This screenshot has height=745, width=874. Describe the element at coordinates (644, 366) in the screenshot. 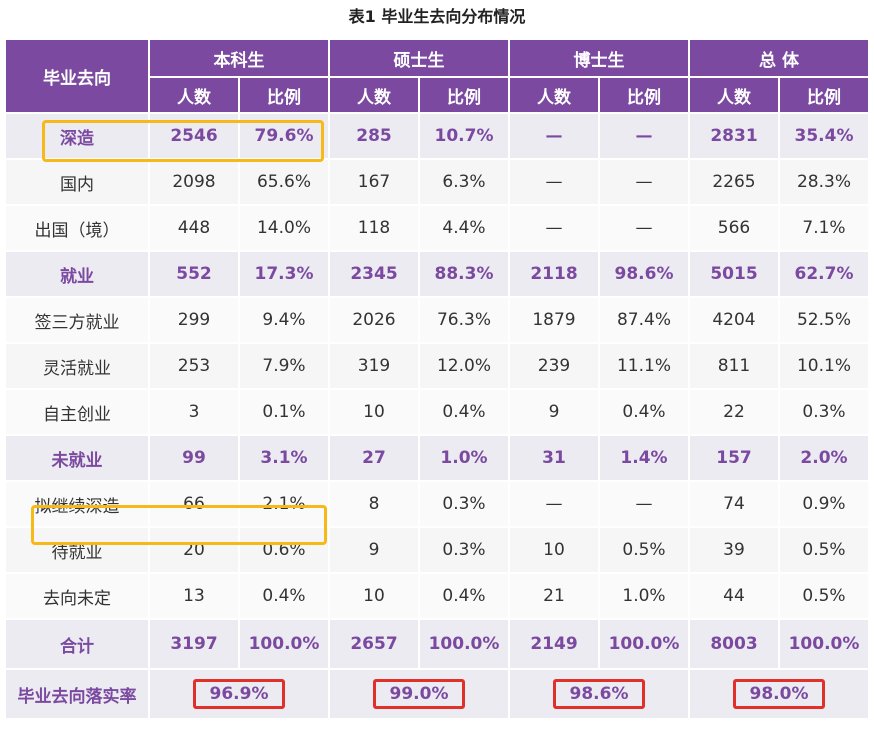

I see `cell-ratio: 11.1%` at that location.